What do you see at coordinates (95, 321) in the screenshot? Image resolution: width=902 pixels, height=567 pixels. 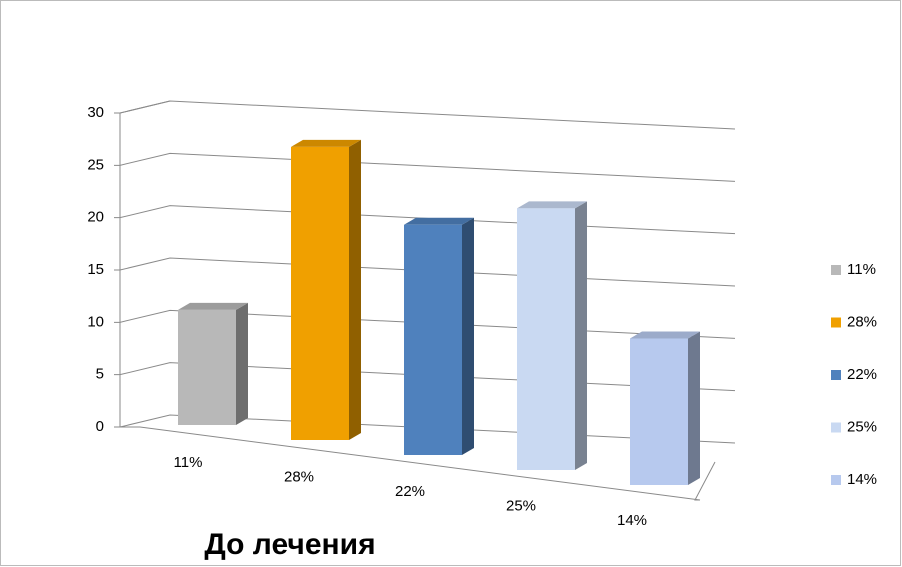 I see `y-tick-label: 10` at bounding box center [95, 321].